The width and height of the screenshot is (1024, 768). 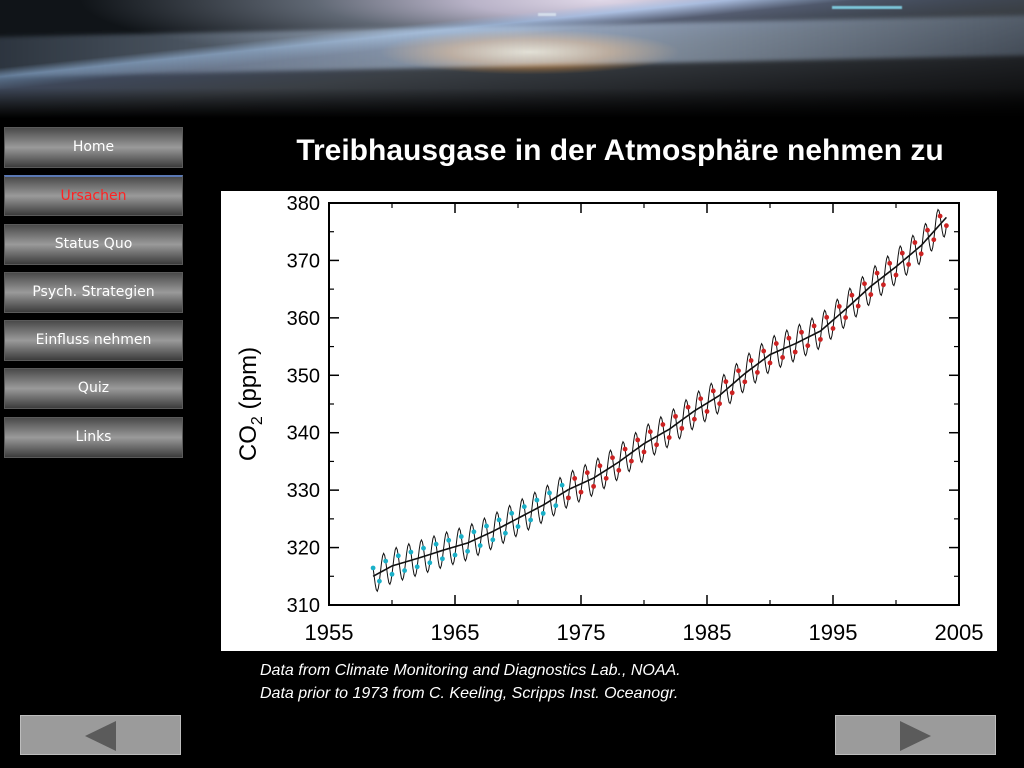 I want to click on x-tick-label: 1975, so click(x=581, y=632).